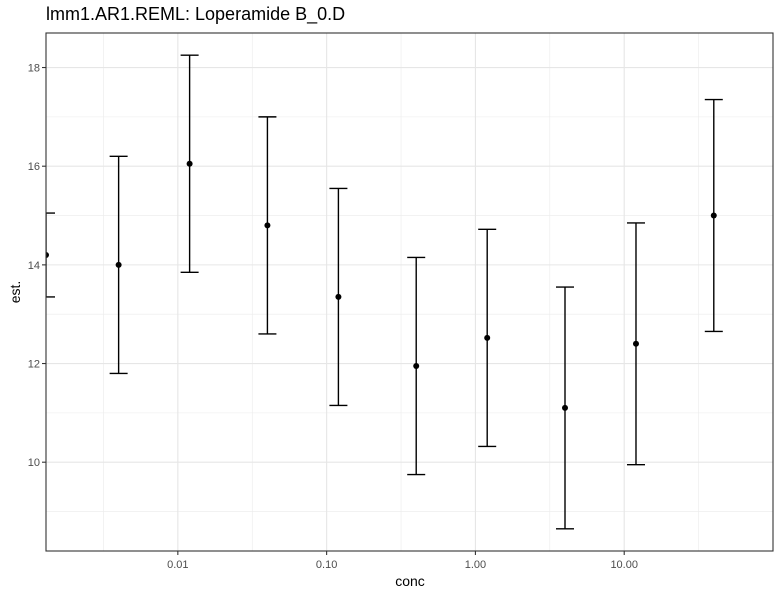 This screenshot has height=602, width=781. What do you see at coordinates (34, 463) in the screenshot?
I see `y-tick-label: 10` at bounding box center [34, 463].